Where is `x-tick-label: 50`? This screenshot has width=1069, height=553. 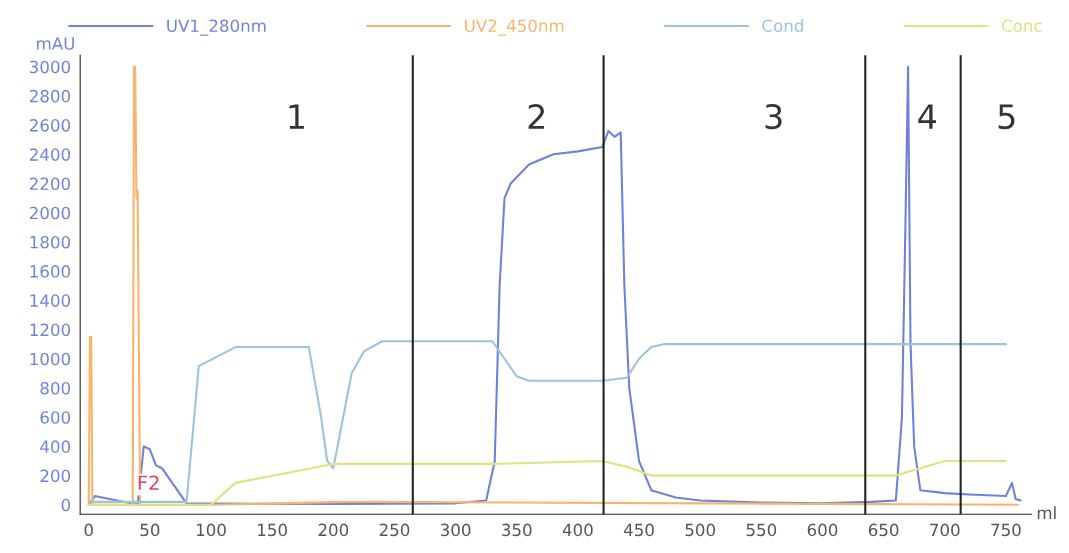
x-tick-label: 50 is located at coordinates (150, 530).